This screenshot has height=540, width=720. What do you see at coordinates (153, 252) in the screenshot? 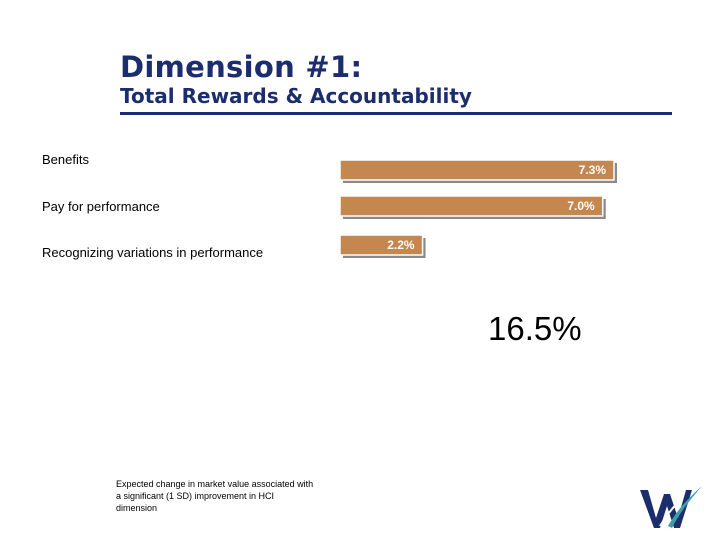
I see `category-label-recognizing-variations: Recognizing variations in performance` at bounding box center [153, 252].